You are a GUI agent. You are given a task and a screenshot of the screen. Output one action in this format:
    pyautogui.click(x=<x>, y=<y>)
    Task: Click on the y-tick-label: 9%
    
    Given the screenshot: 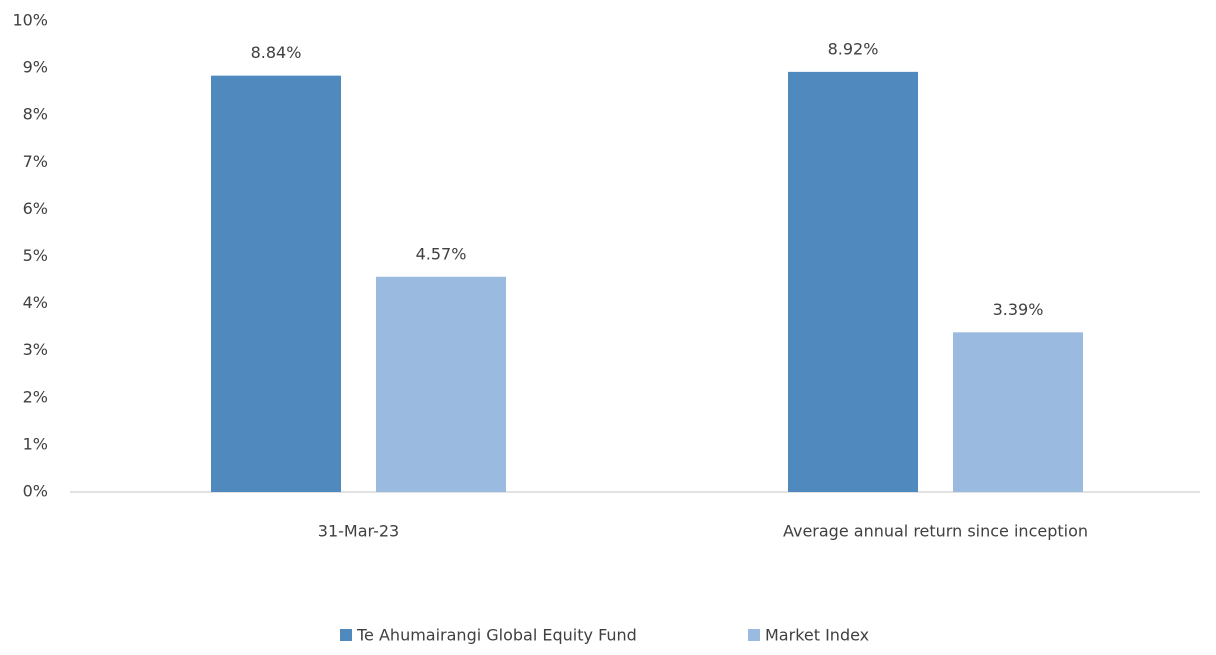 What is the action you would take?
    pyautogui.click(x=35, y=67)
    